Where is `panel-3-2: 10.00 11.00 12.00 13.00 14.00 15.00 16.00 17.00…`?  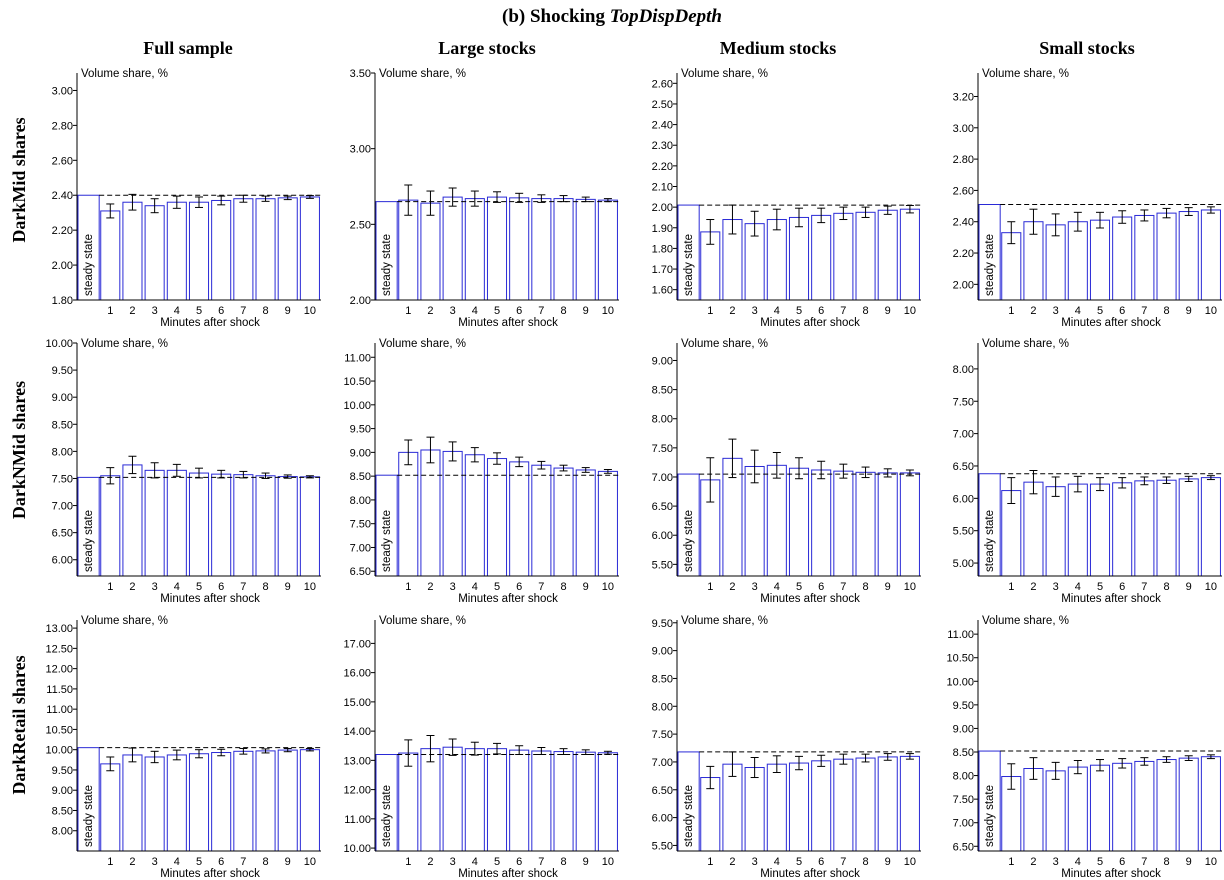
panel-3-2: 10.00 11.00 12.00 13.00 14.00 15.00 16.00 17.00… is located at coordinates (481, 747).